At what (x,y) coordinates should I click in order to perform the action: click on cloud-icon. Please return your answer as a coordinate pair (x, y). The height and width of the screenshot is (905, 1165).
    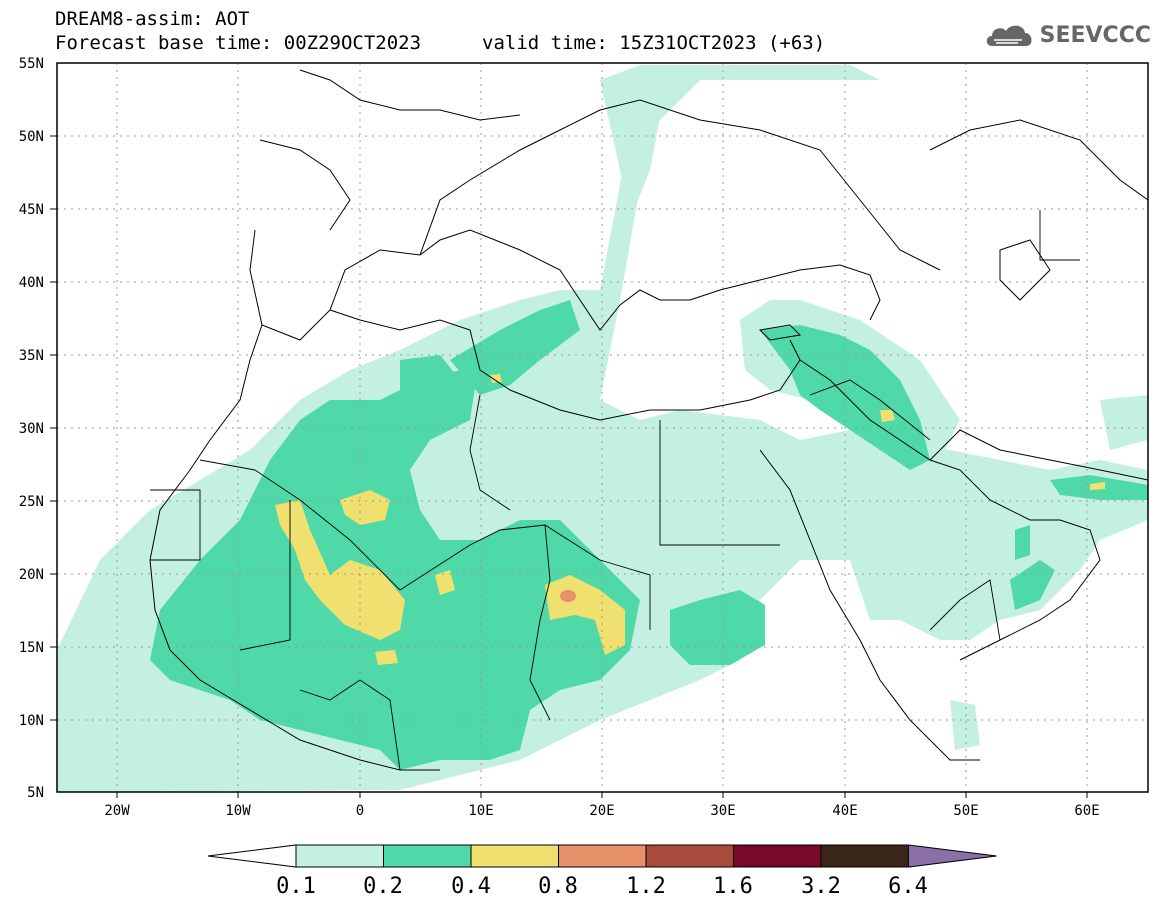
    Looking at the image, I should click on (1009, 35).